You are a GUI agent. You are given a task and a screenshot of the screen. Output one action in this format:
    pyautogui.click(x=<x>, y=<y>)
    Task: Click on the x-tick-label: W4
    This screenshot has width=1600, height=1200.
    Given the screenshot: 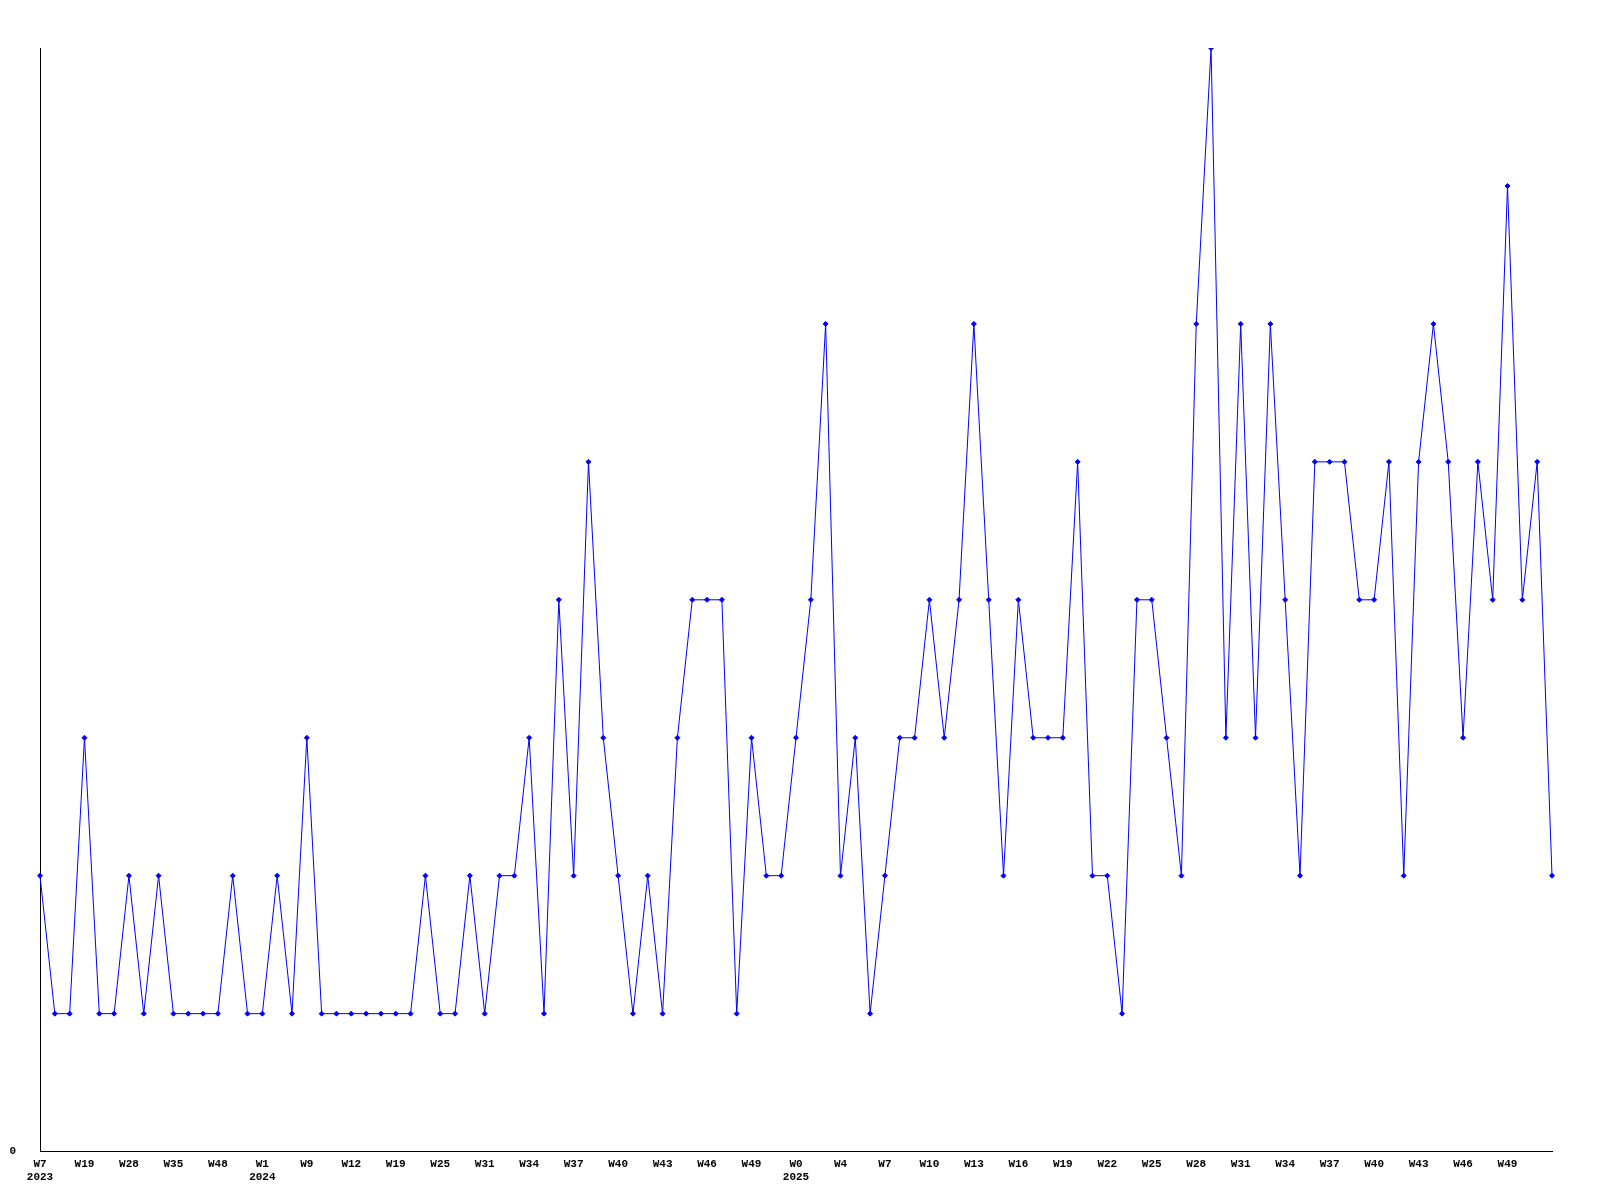 What is the action you would take?
    pyautogui.click(x=840, y=1163)
    